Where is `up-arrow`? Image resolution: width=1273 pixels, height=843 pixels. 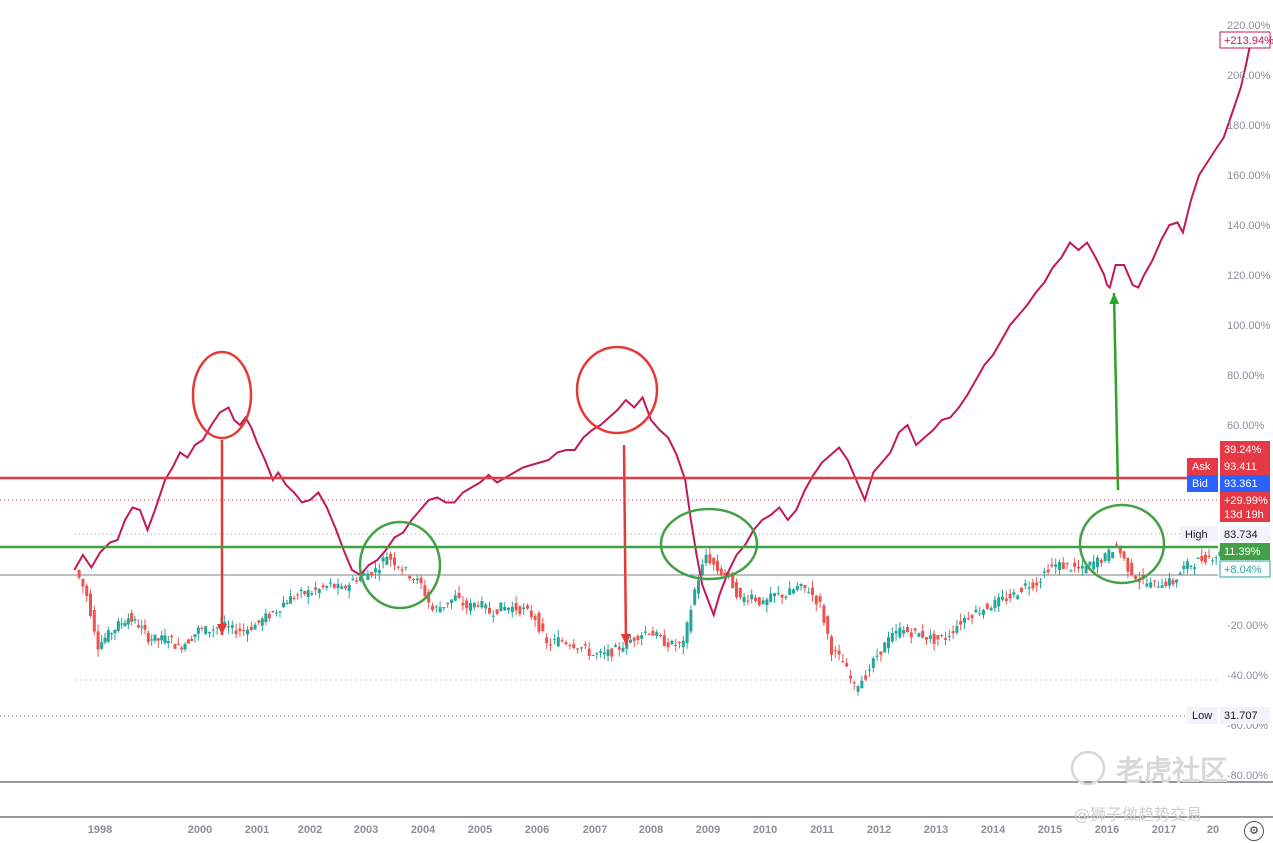 up-arrow is located at coordinates (1116, 391).